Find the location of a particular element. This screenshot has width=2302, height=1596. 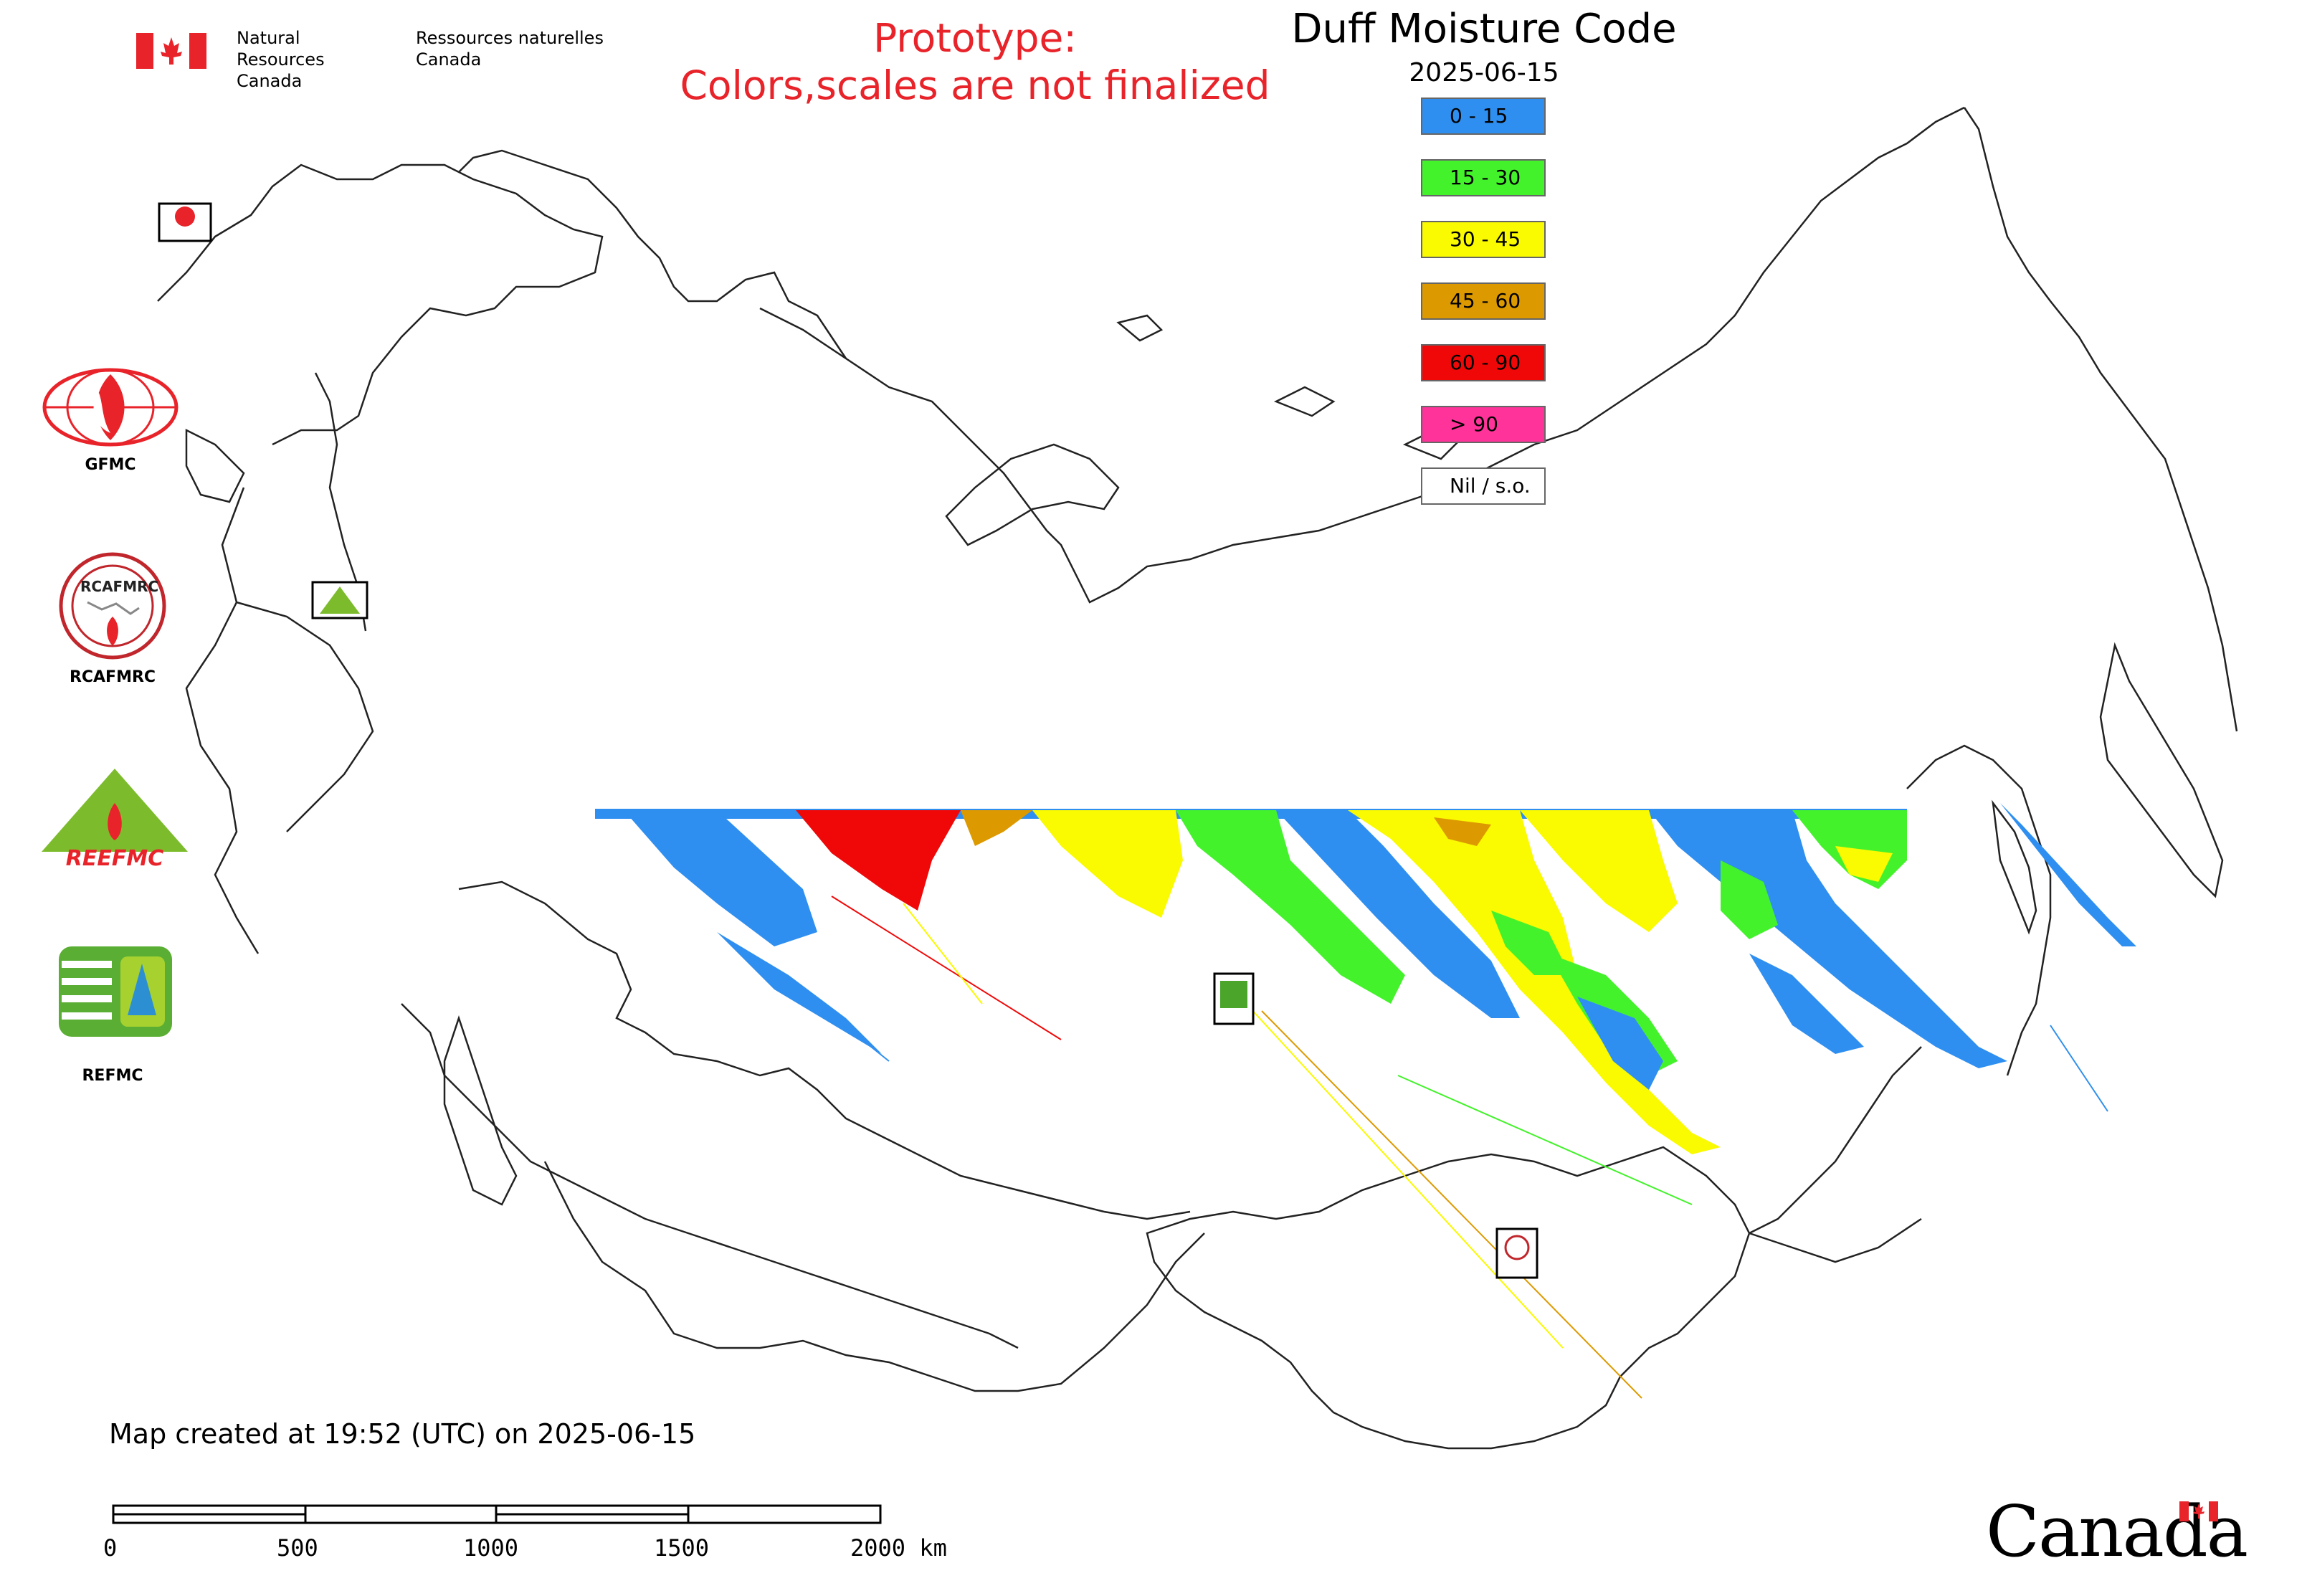

scale-tick-500: 500 is located at coordinates (297, 1548).